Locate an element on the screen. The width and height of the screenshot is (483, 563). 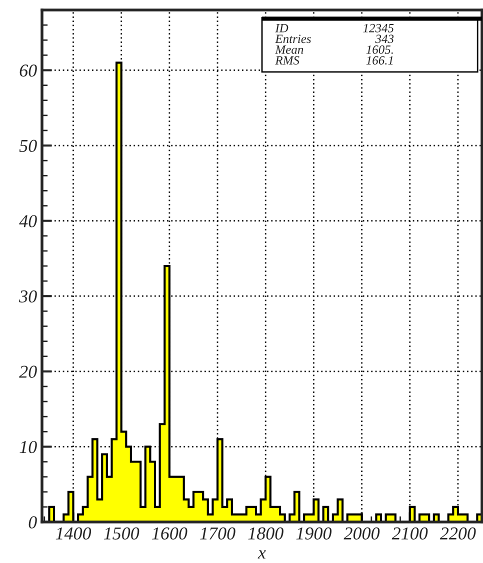
x-tick-label: 1900 is located at coordinates (314, 533).